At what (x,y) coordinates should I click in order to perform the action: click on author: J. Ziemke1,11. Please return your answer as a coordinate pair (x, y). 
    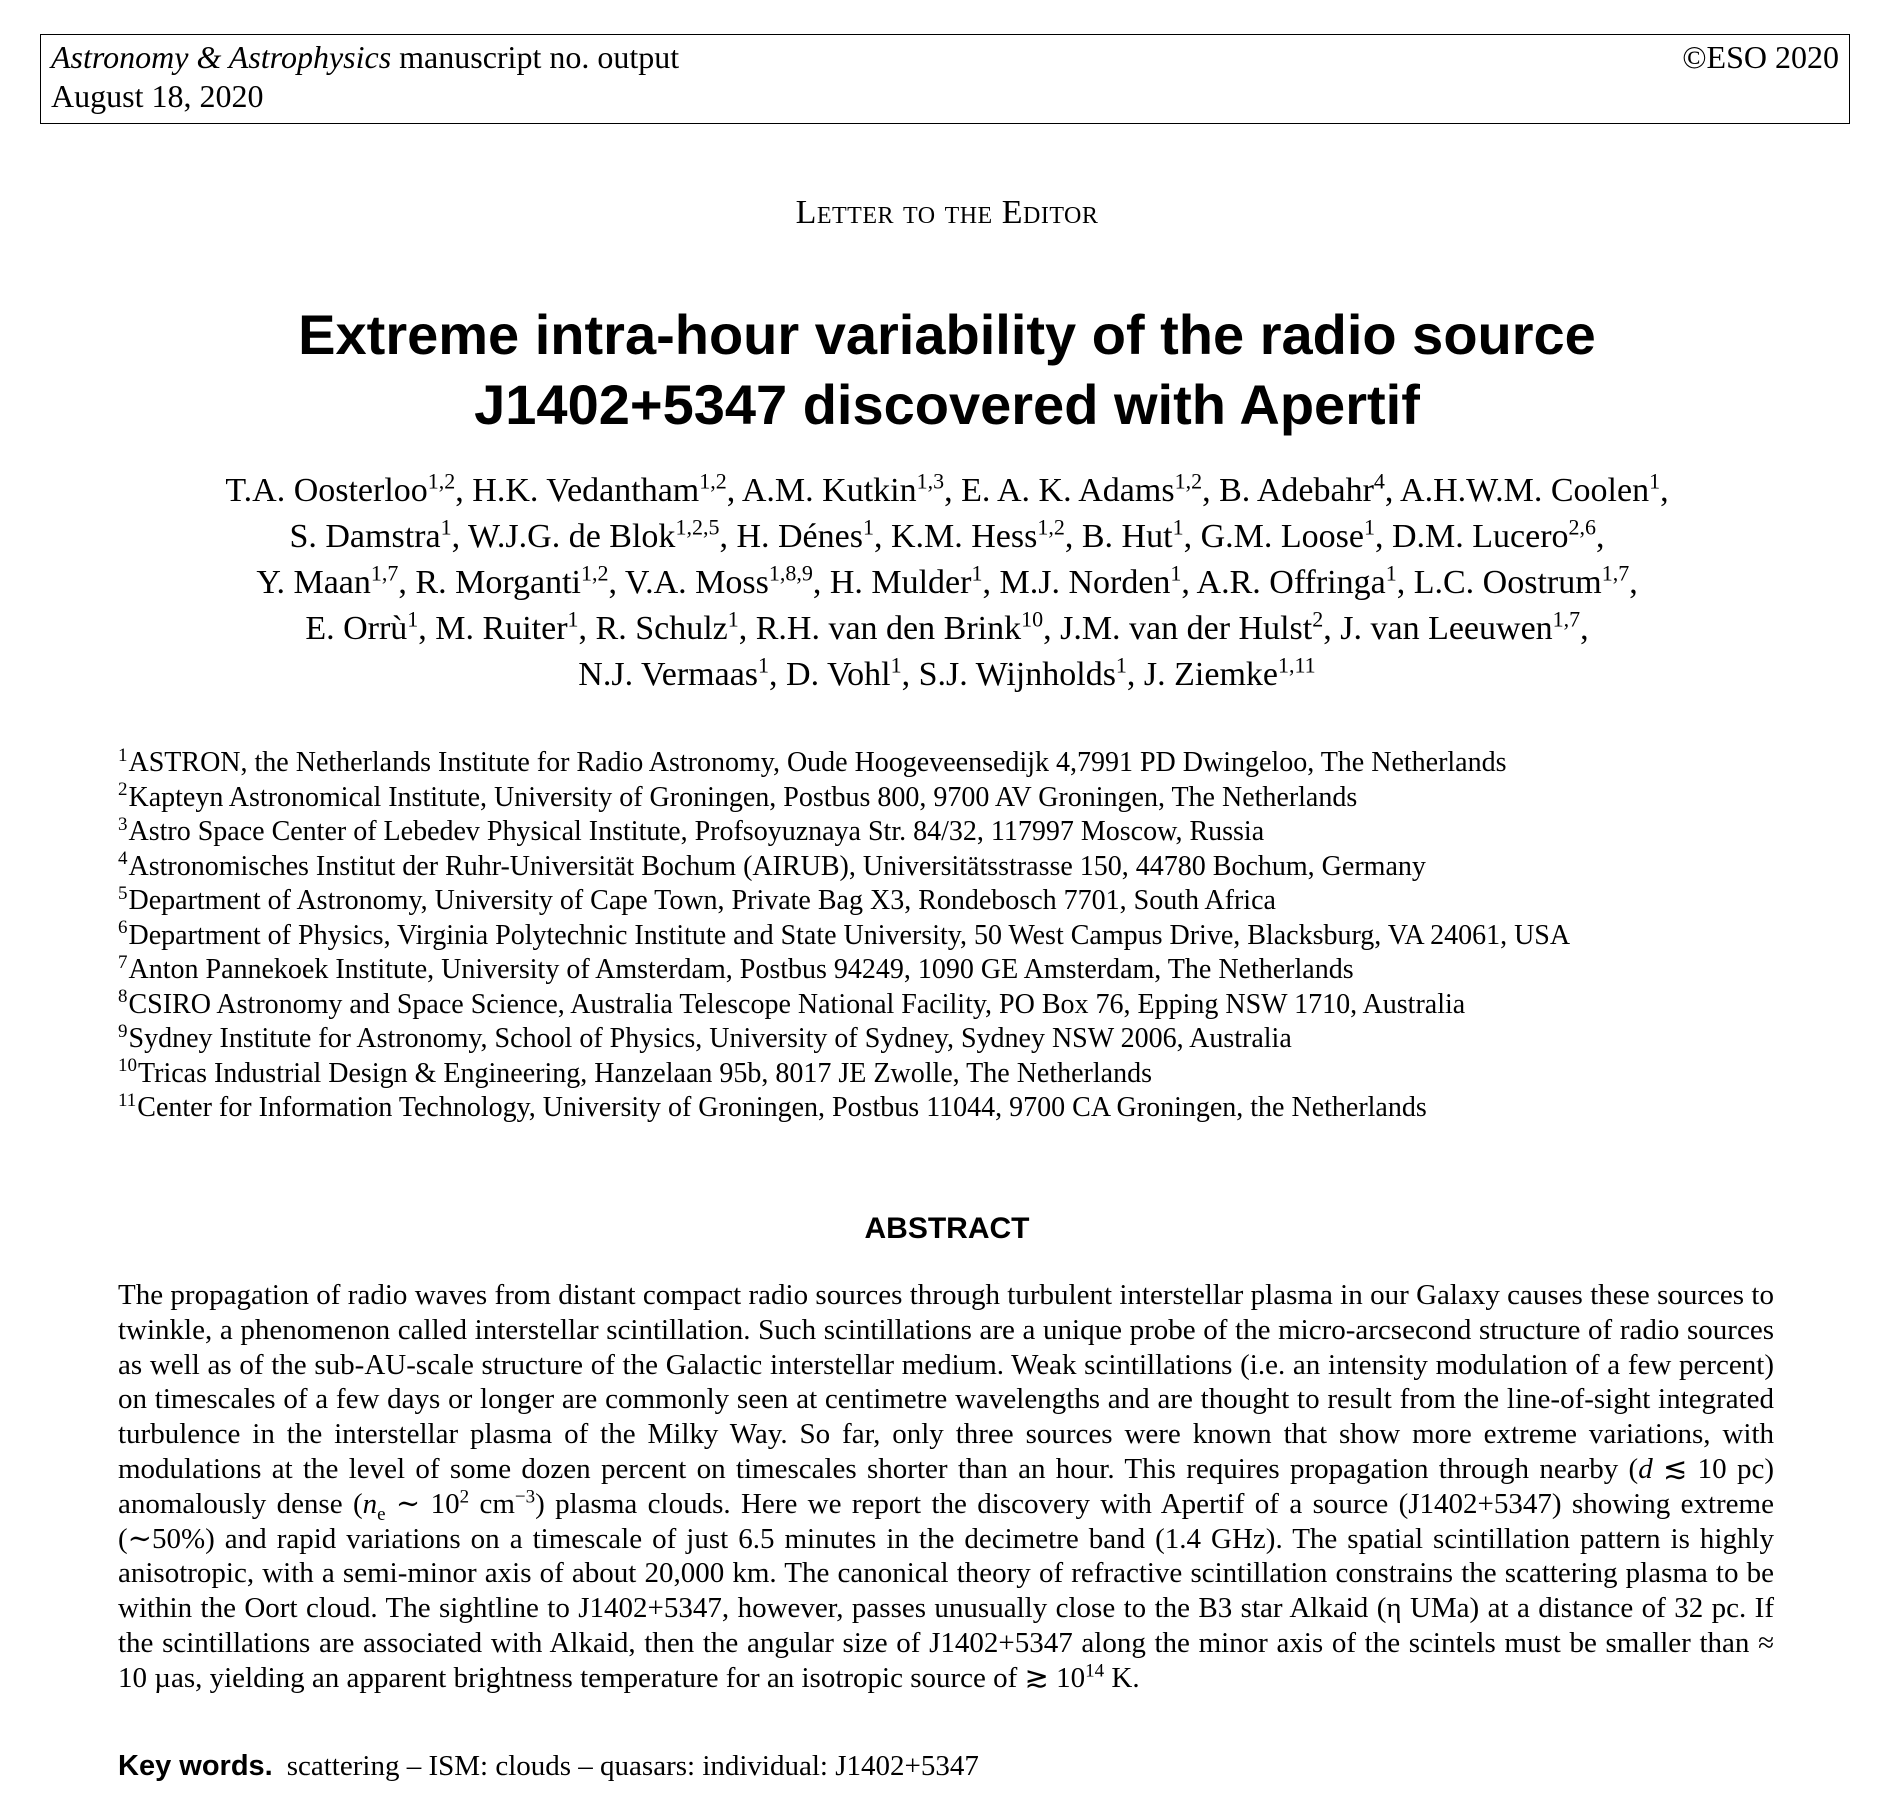
    Looking at the image, I should click on (1229, 672).